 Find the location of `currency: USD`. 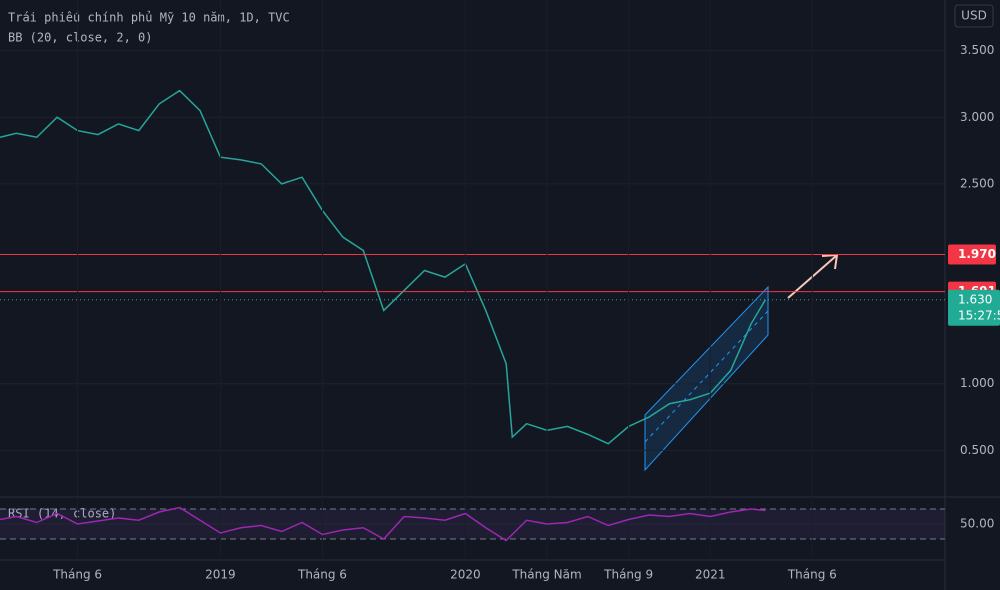

currency: USD is located at coordinates (974, 16).